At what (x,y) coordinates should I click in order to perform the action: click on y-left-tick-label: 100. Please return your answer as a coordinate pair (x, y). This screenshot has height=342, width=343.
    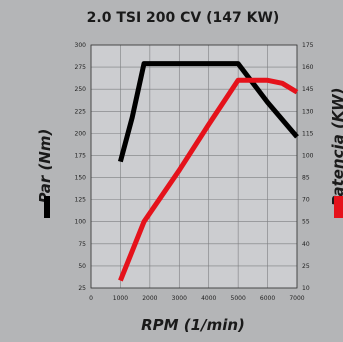
    Looking at the image, I should click on (81, 222).